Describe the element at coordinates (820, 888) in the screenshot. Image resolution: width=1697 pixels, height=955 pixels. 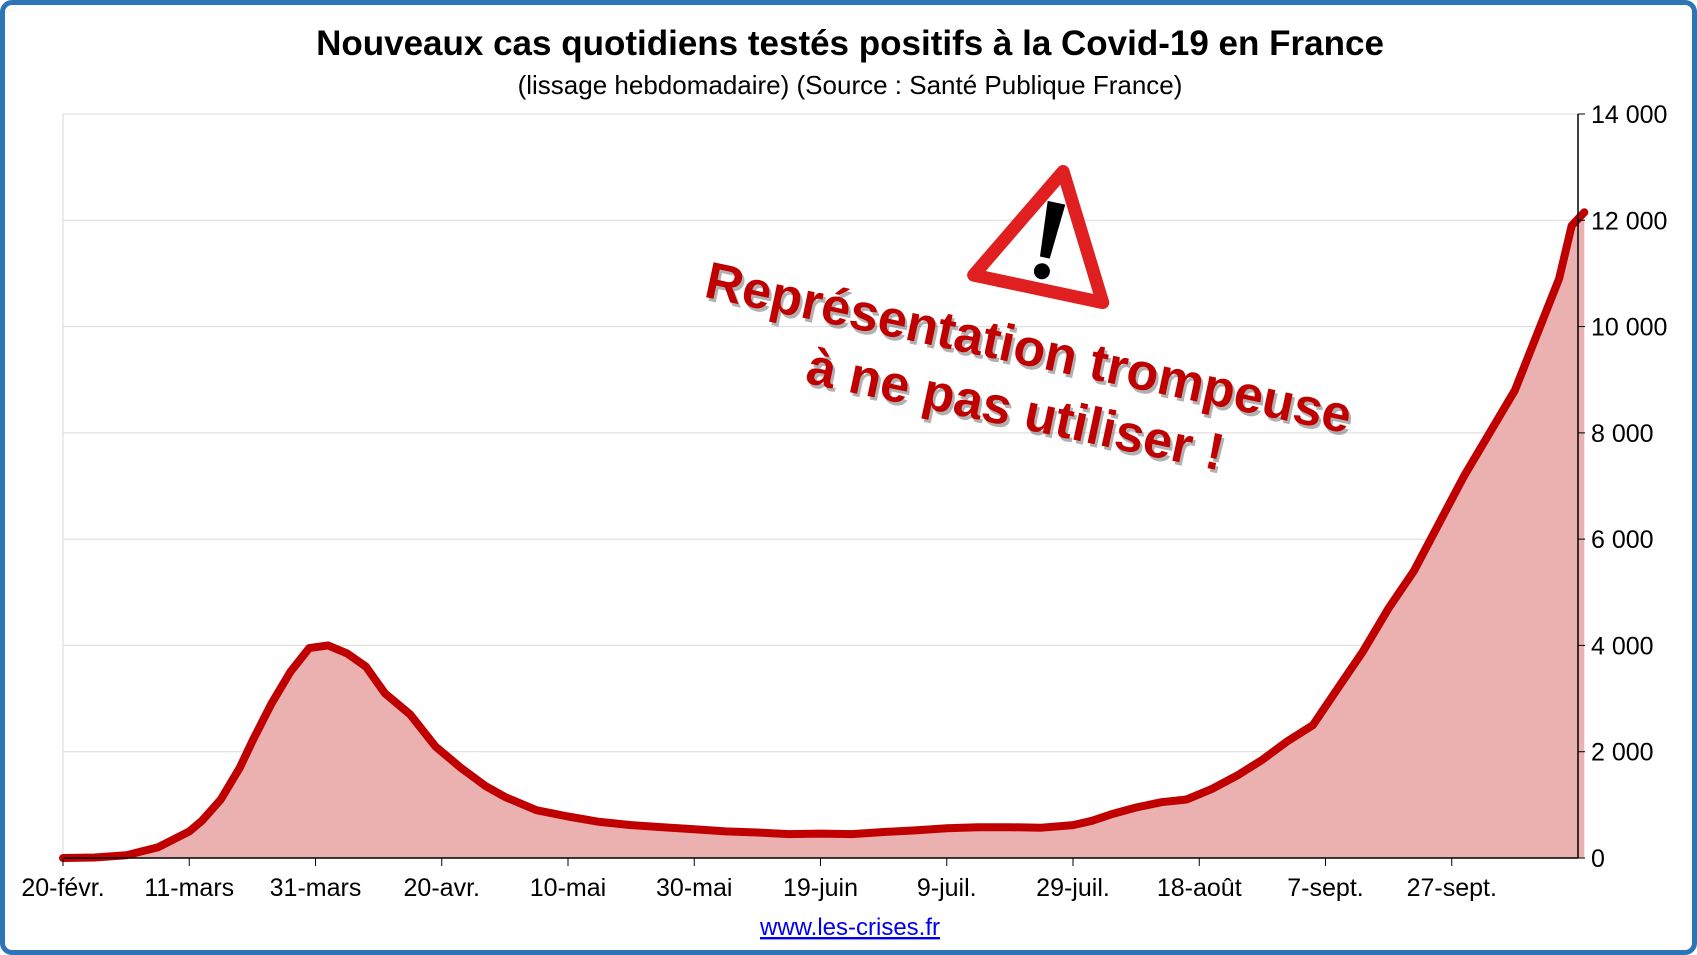
I see `x-tick-label: 19-juin` at that location.